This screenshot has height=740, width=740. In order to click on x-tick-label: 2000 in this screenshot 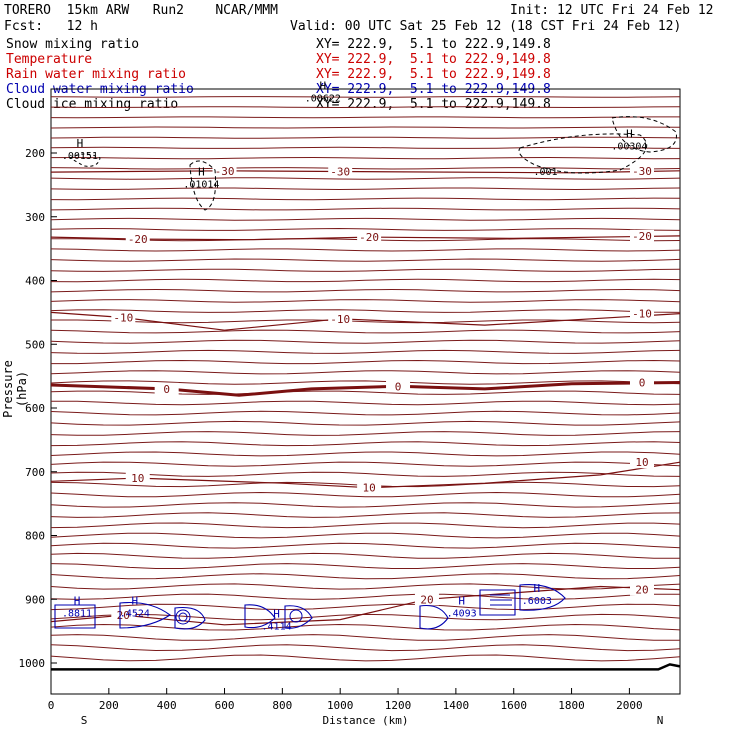, I will do `click(629, 705)`.